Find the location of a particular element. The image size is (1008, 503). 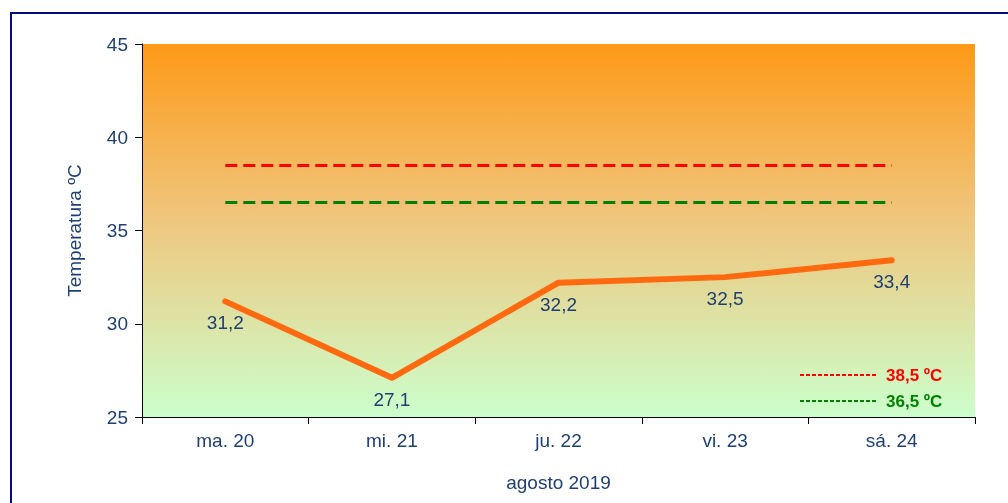

data-label: 32,2 is located at coordinates (558, 304).